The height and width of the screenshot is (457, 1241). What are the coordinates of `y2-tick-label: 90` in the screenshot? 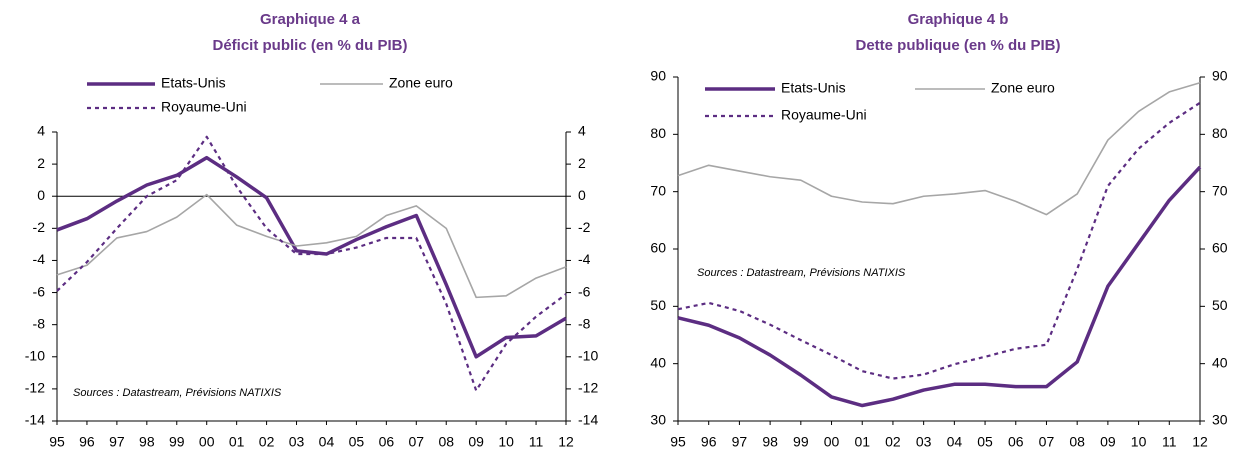 It's located at (1220, 76).